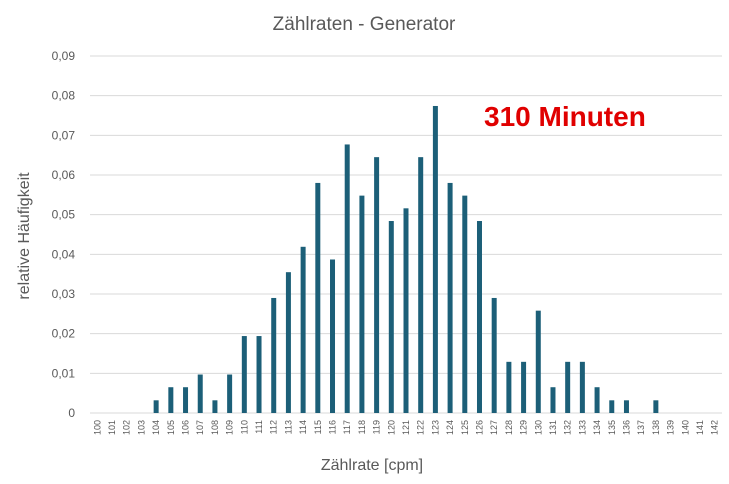 The height and width of the screenshot is (484, 729). I want to click on y-tick-label: 0,09, so click(64, 56).